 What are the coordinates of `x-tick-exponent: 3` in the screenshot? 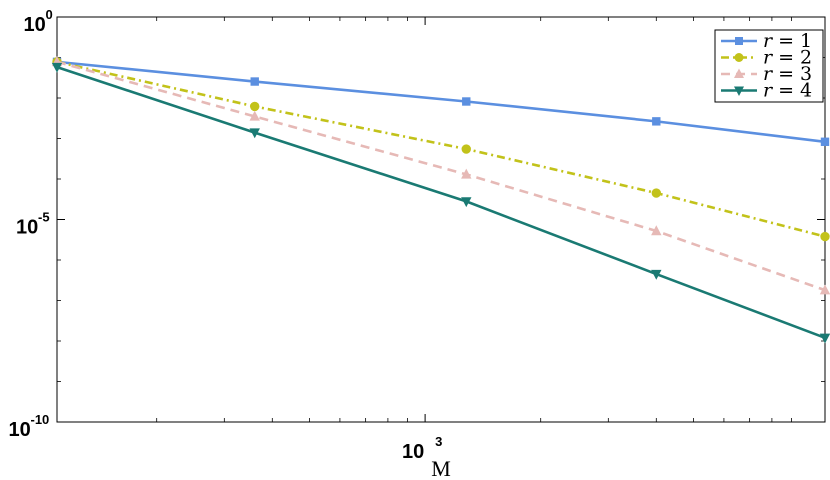 It's located at (438, 441).